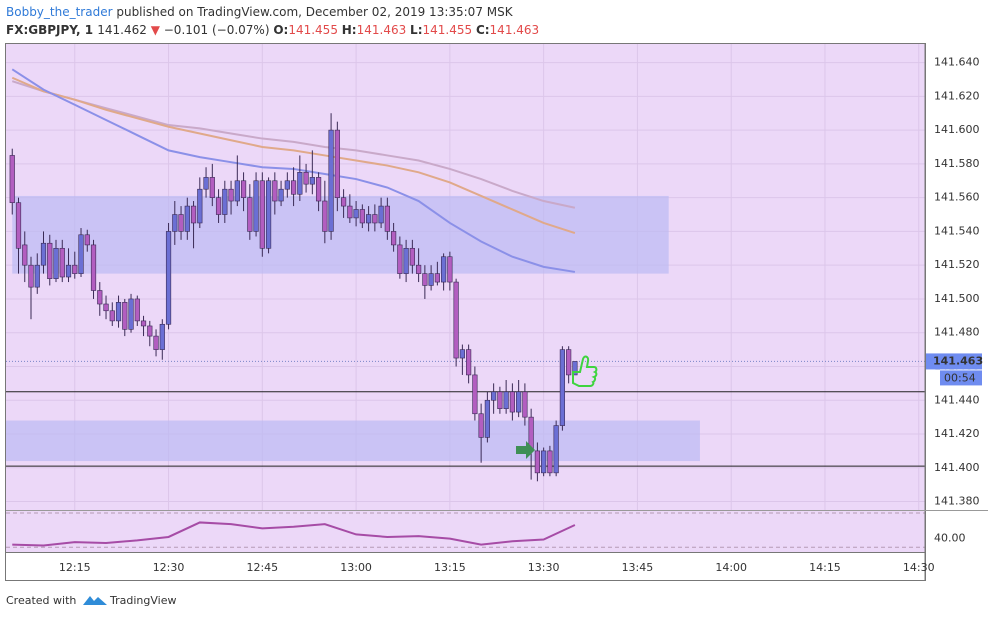 The image size is (988, 618). What do you see at coordinates (957, 332) in the screenshot?
I see `y-tick-label: 141.480` at bounding box center [957, 332].